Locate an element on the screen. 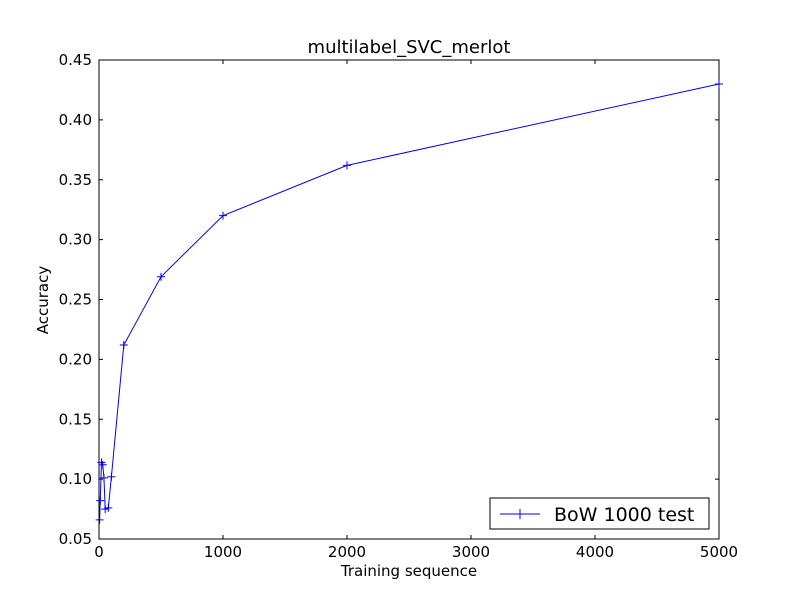 This screenshot has height=600, width=800. x-tick-label: 0 is located at coordinates (99, 552).